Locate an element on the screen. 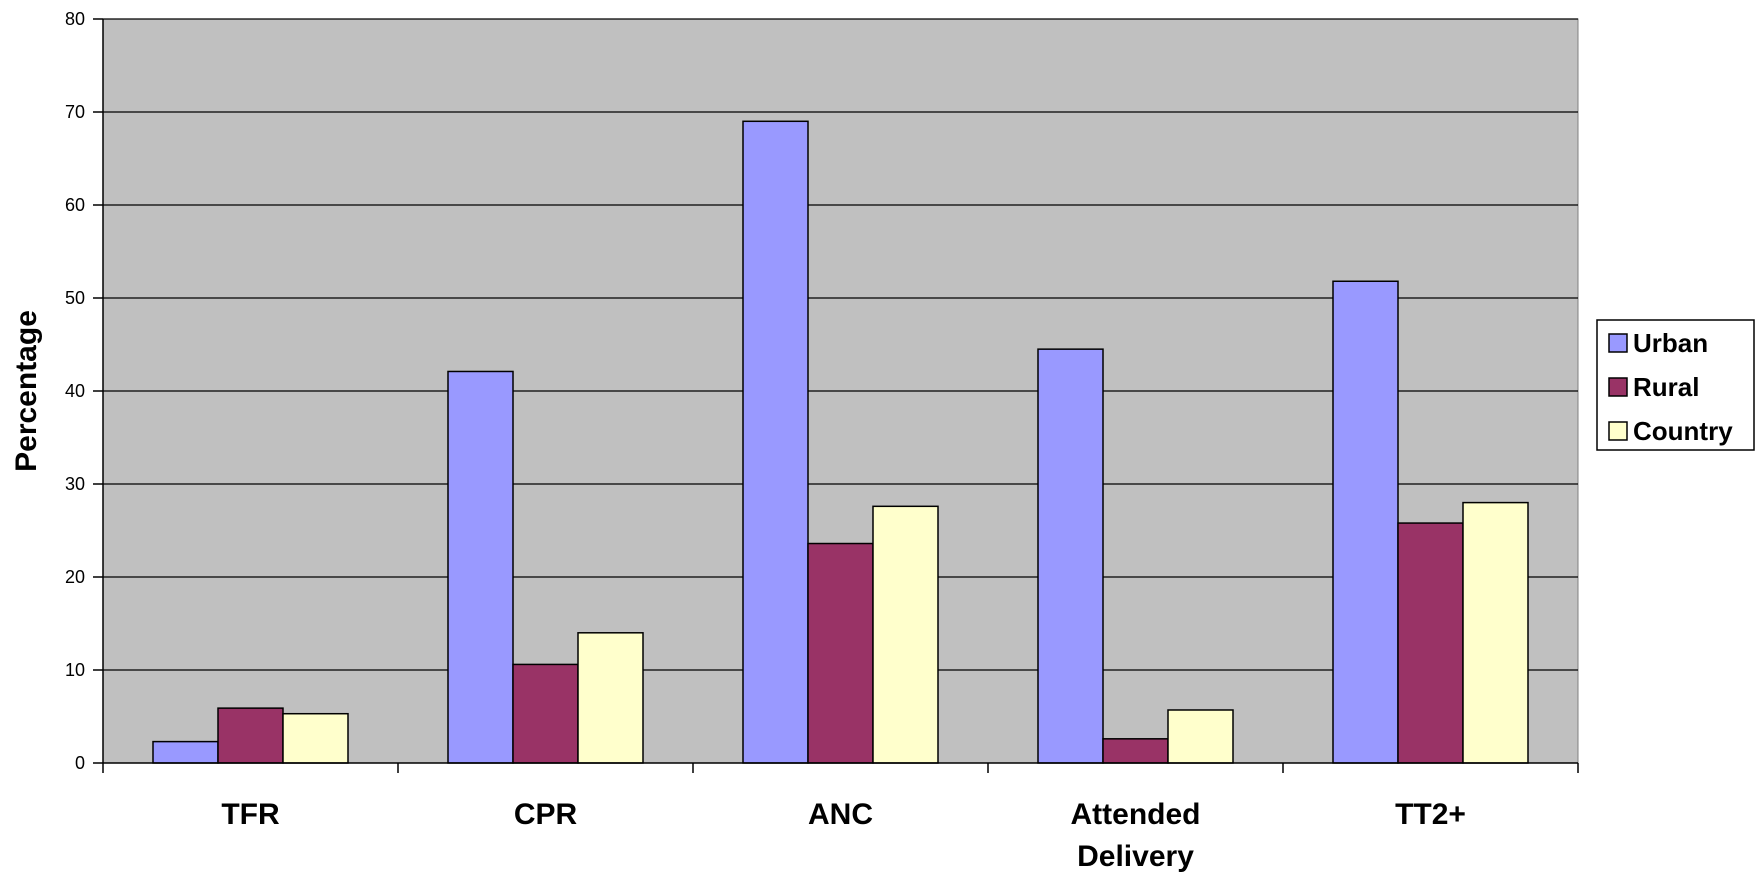 The image size is (1764, 877). y-axis-title: Percentage is located at coordinates (26, 391).